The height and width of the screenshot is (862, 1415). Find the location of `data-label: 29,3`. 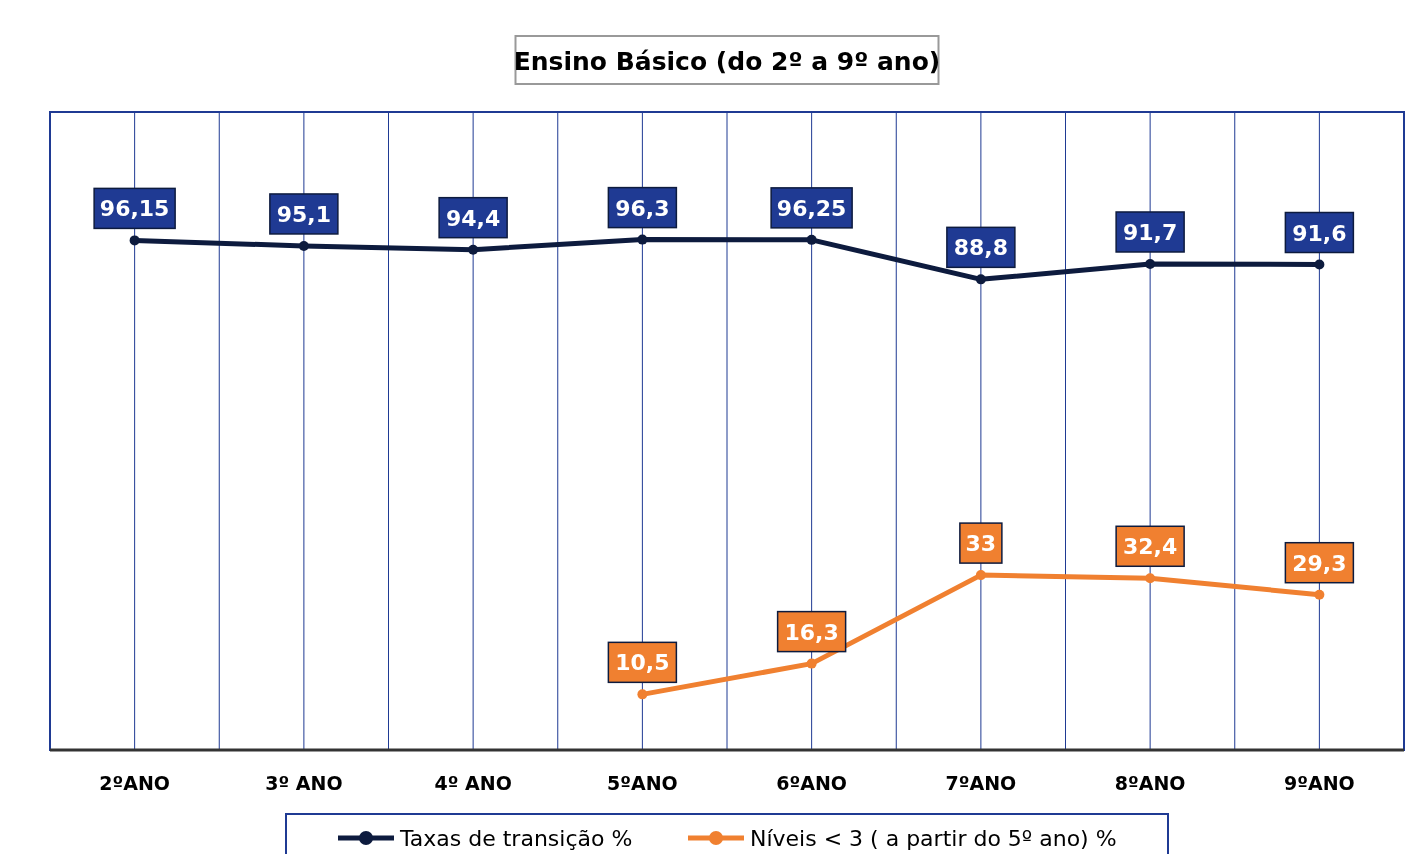

data-label: 29,3 is located at coordinates (1319, 563).